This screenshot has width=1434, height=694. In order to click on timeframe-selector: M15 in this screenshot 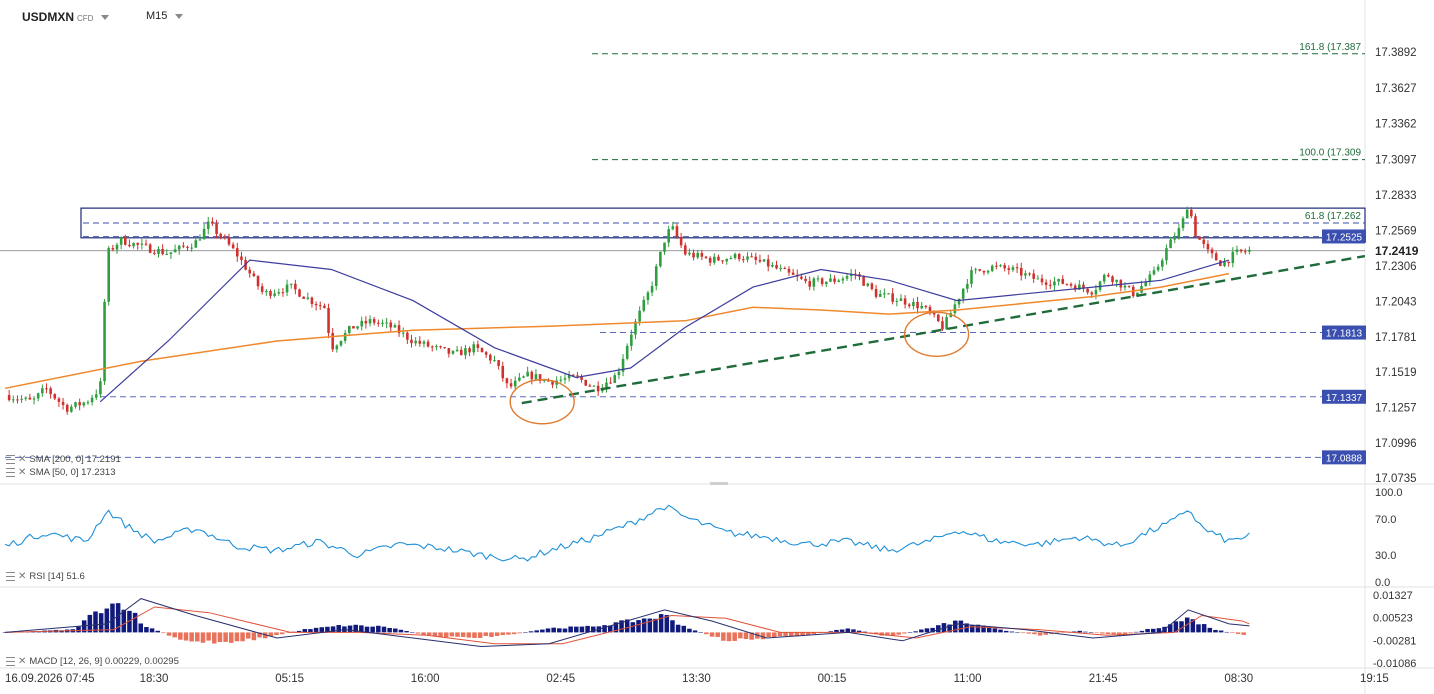, I will do `click(165, 16)`.